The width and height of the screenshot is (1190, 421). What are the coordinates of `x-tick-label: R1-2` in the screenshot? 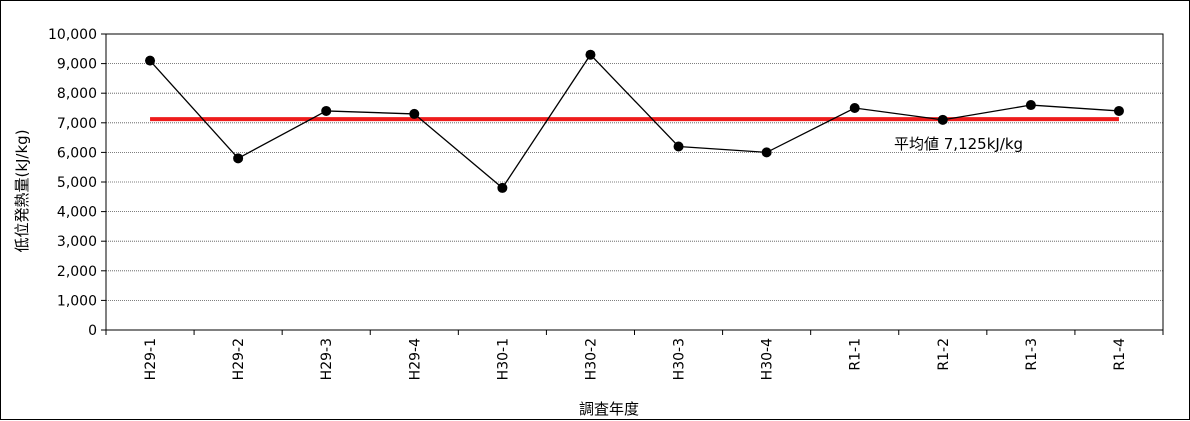 It's located at (944, 354).